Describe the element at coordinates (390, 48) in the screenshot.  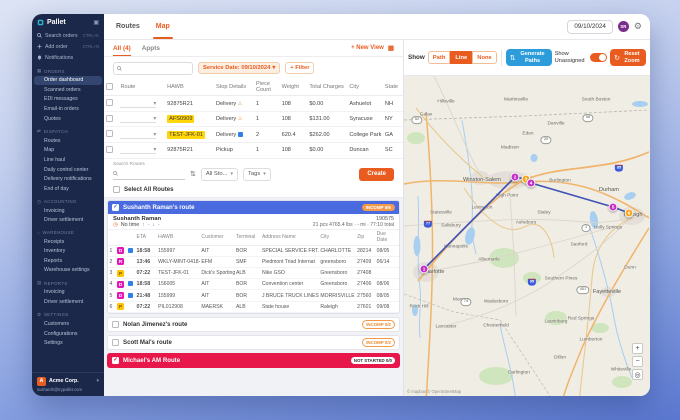
I see `view-columns-icon: ▦` at that location.